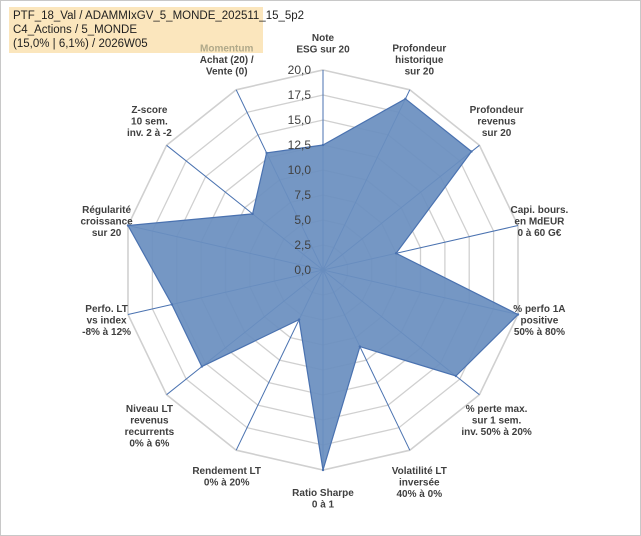  Describe the element at coordinates (323, 44) in the screenshot. I see `axis-label: Note ESG sur 20` at that location.